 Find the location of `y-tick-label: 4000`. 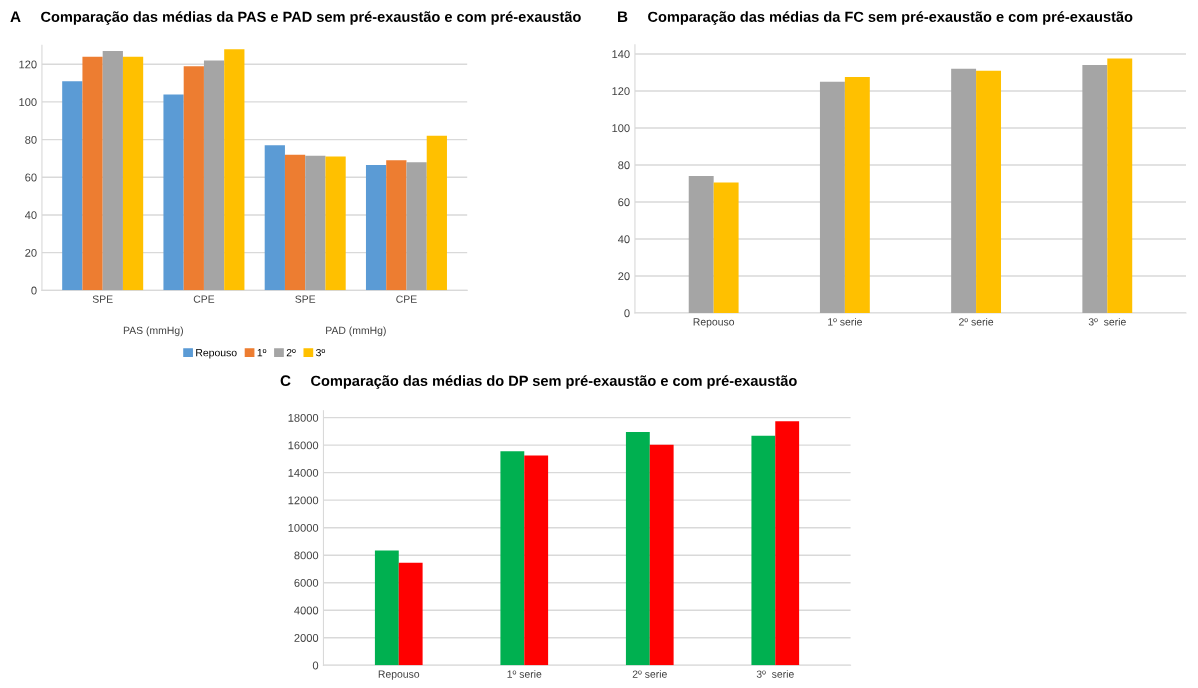

y-tick-label: 4000 is located at coordinates (306, 610).